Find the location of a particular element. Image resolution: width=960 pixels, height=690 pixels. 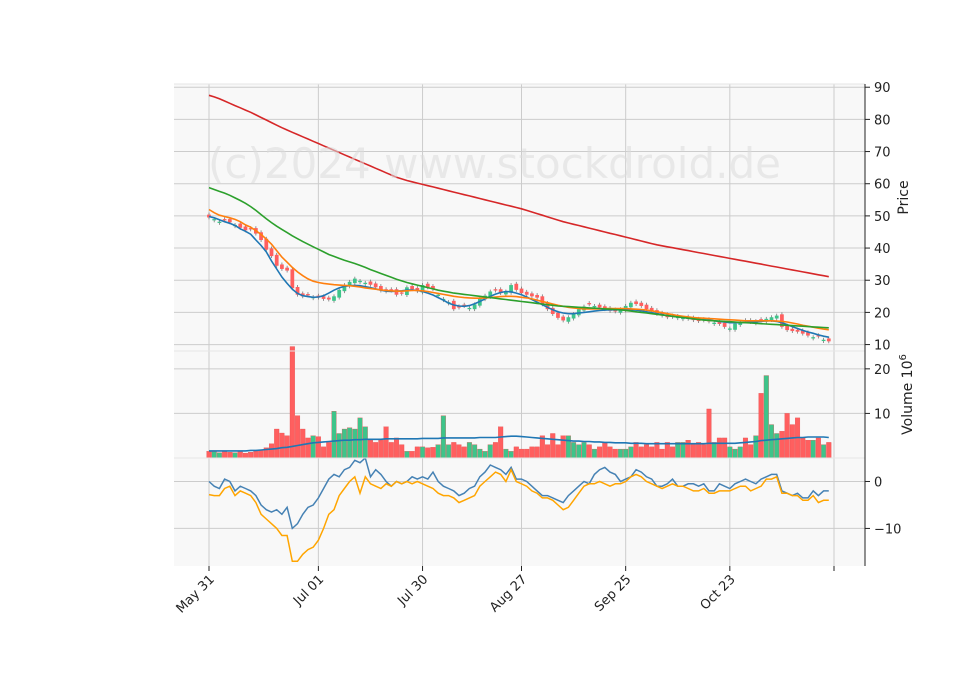

price-tick-label: 40 is located at coordinates (882, 249).